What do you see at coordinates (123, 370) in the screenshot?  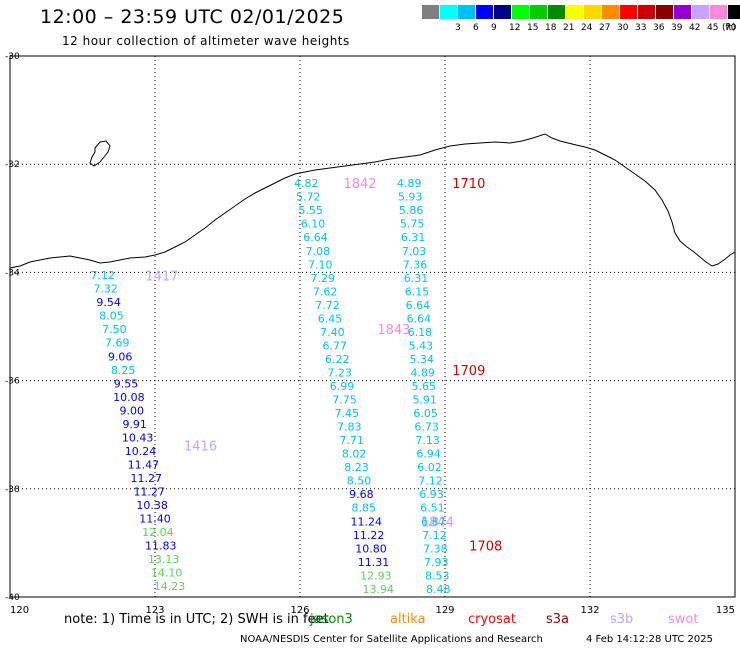 I see `wave-height-value: 8.25` at bounding box center [123, 370].